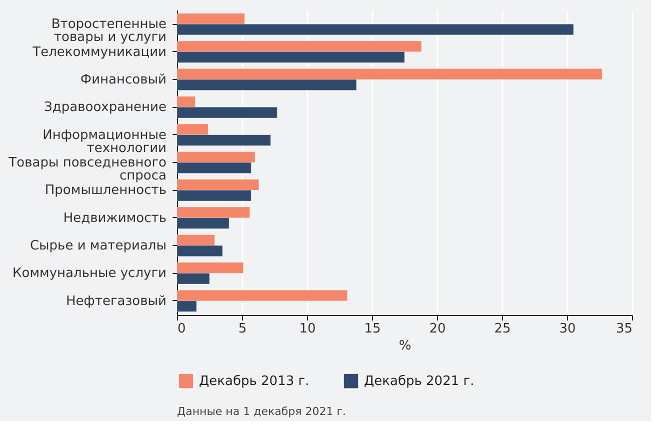  What do you see at coordinates (105, 190) in the screenshot?
I see `y-tick-label: Промышленность` at bounding box center [105, 190].